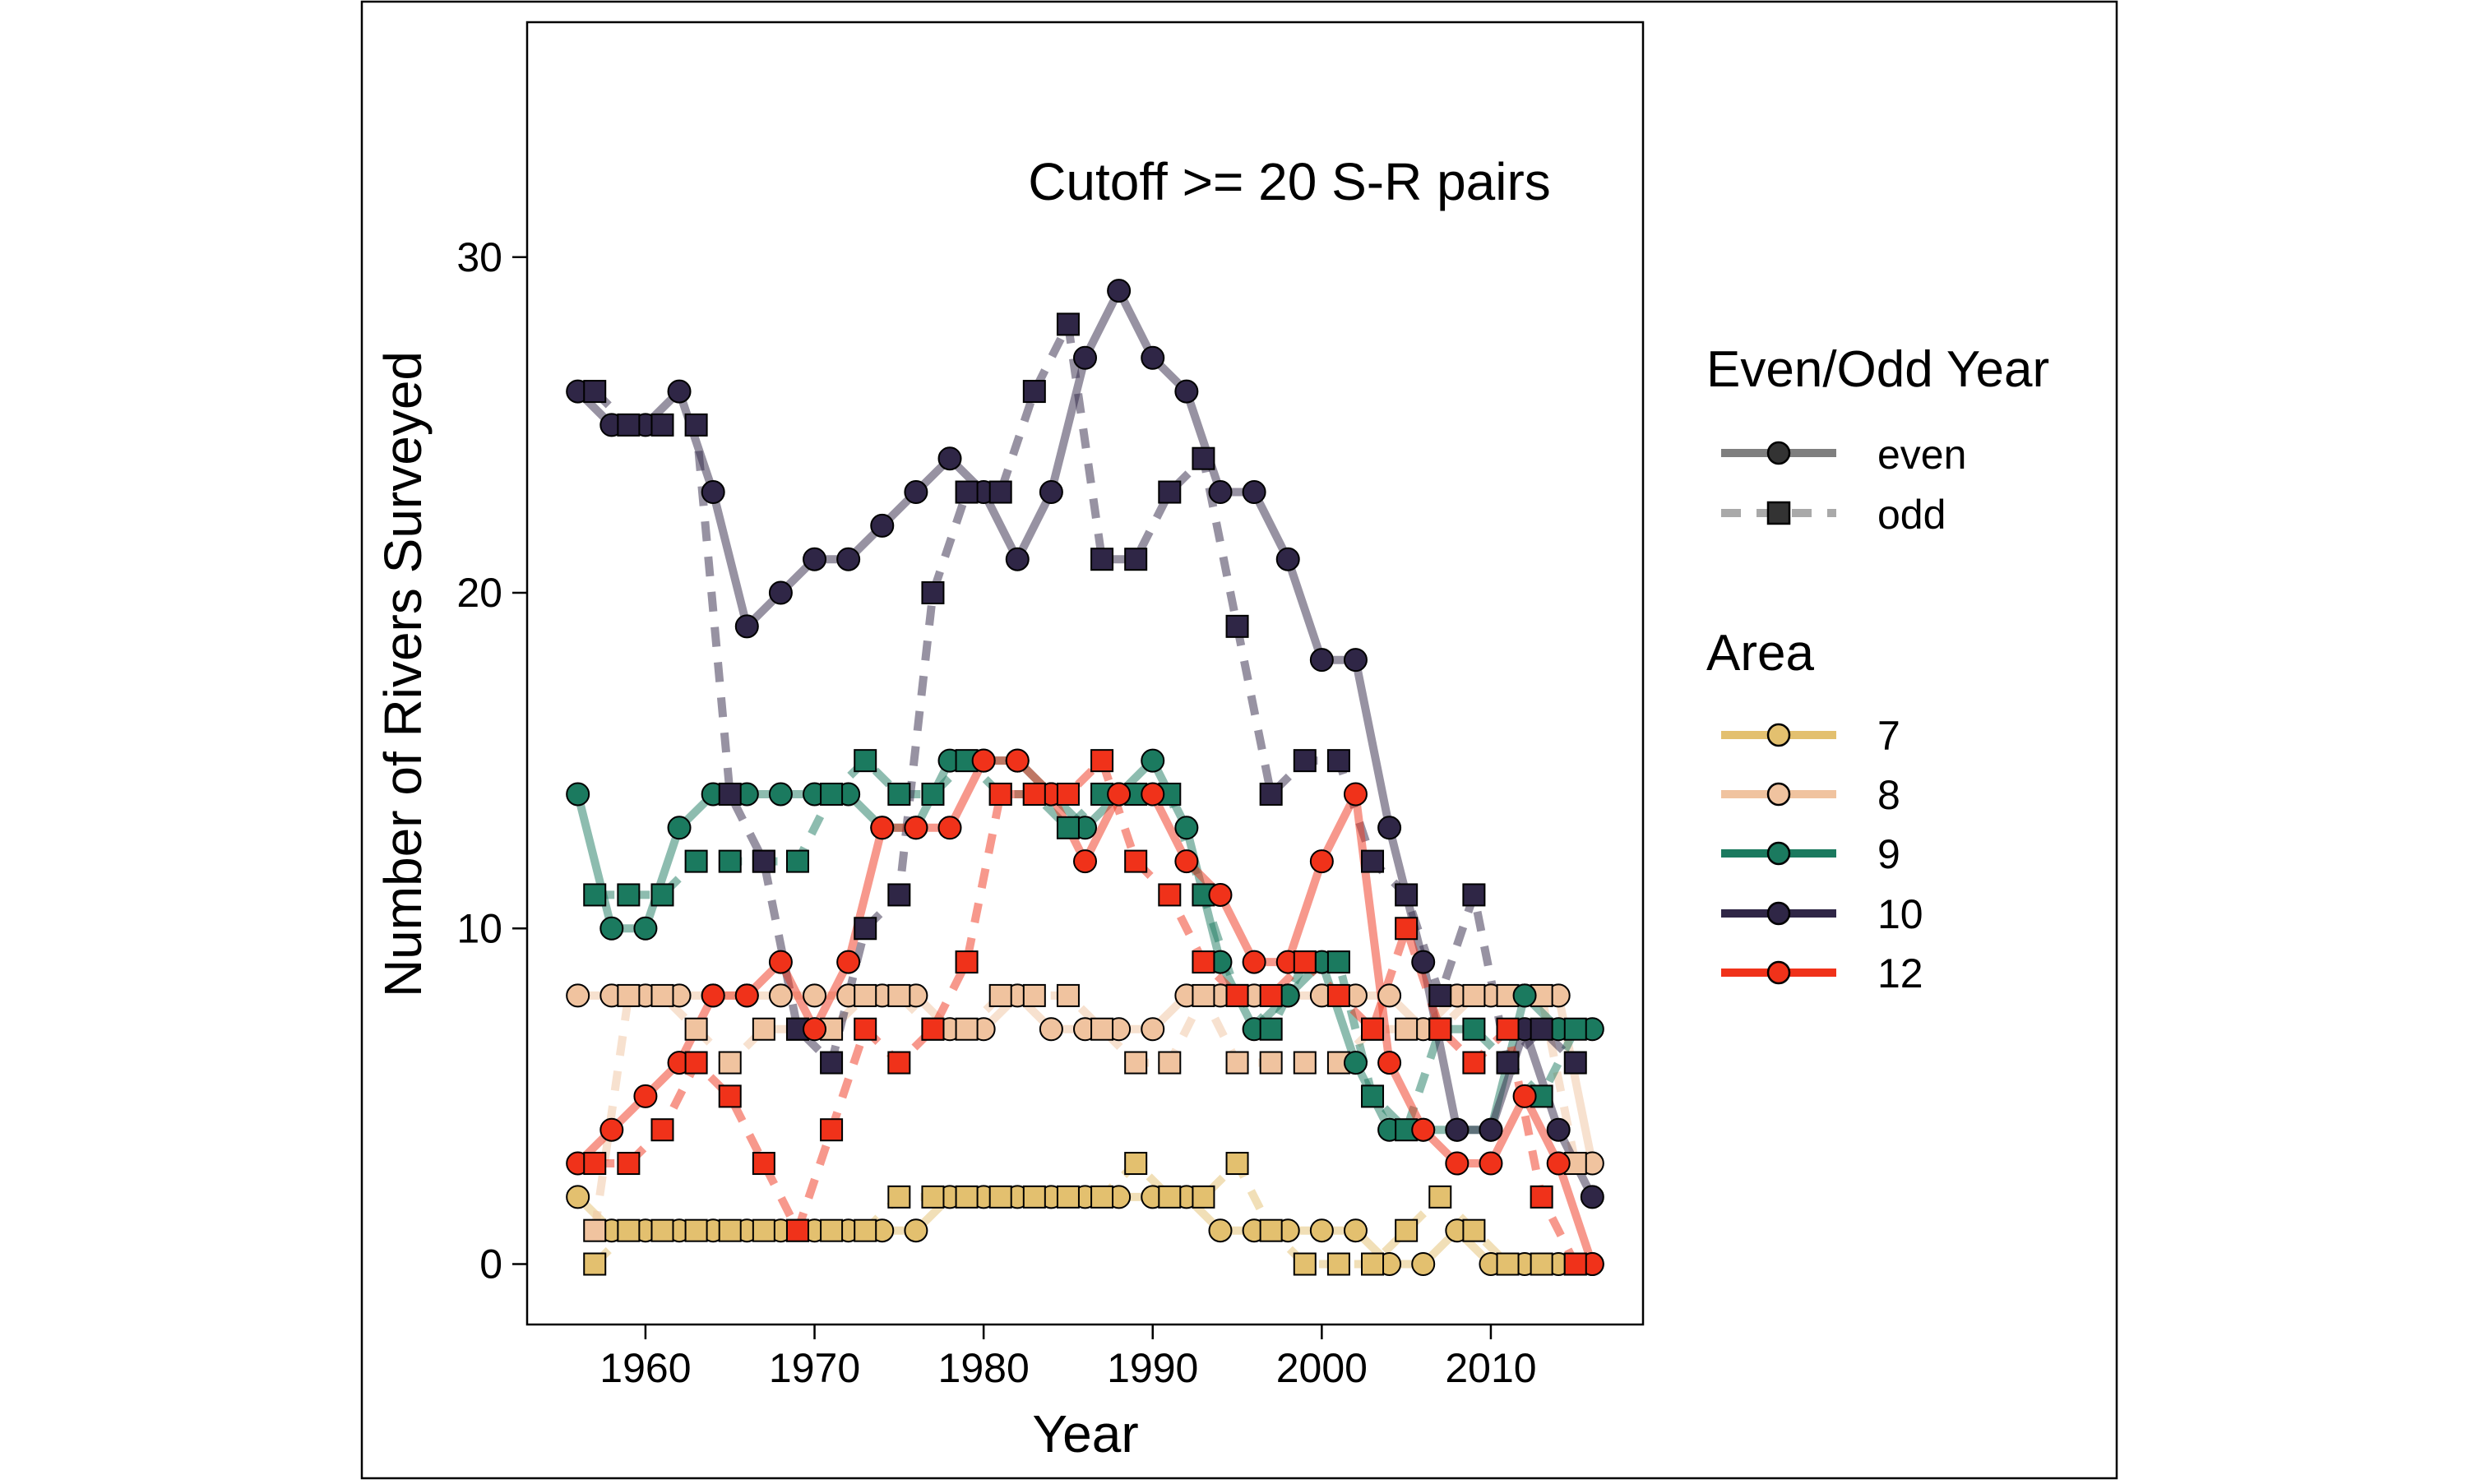 Image resolution: width=2467 pixels, height=1484 pixels. What do you see at coordinates (1152, 1368) in the screenshot?
I see `x-tick-label: 1990` at bounding box center [1152, 1368].